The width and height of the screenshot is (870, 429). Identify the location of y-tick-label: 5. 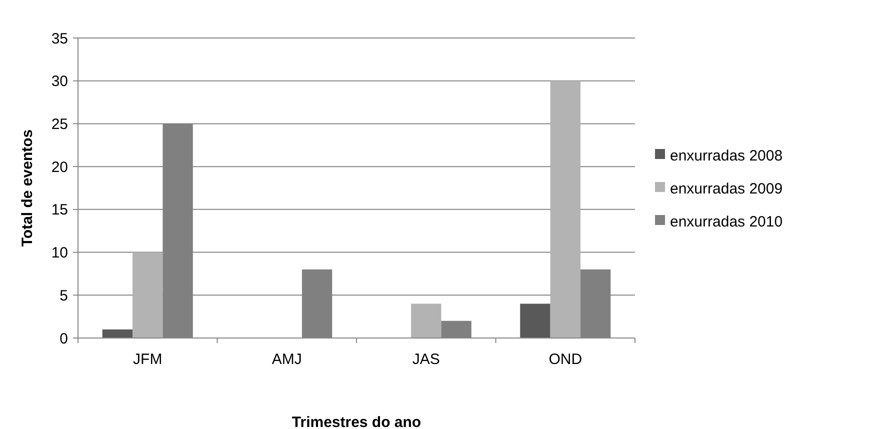
(64, 295).